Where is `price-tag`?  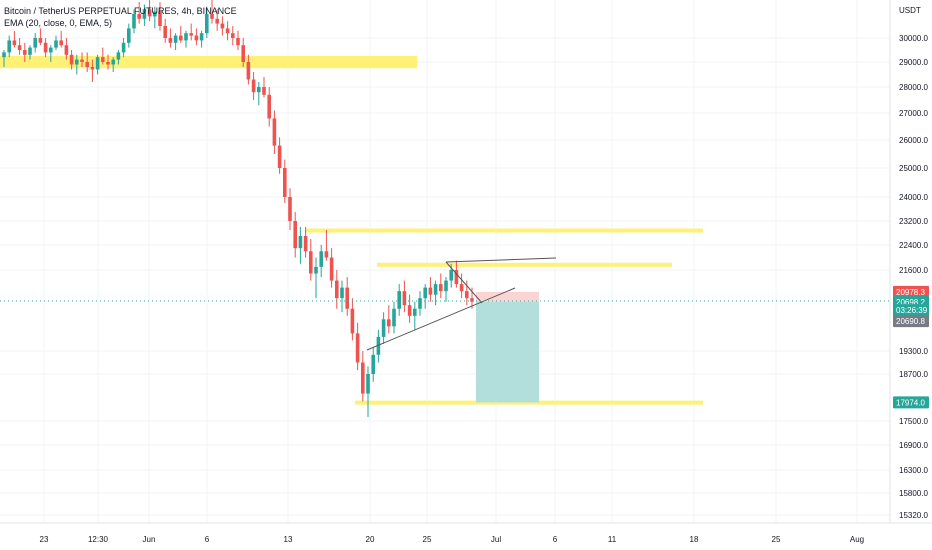
price-tag is located at coordinates (911, 321).